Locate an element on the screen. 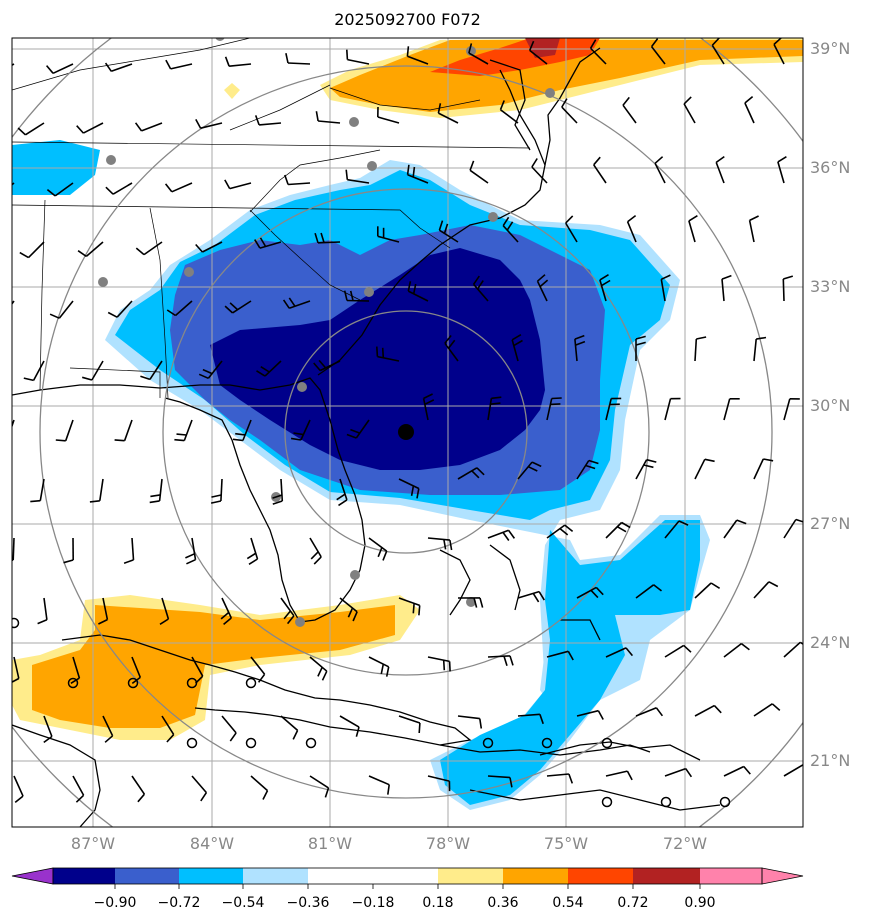  colorbar-segment is located at coordinates (470, 876).